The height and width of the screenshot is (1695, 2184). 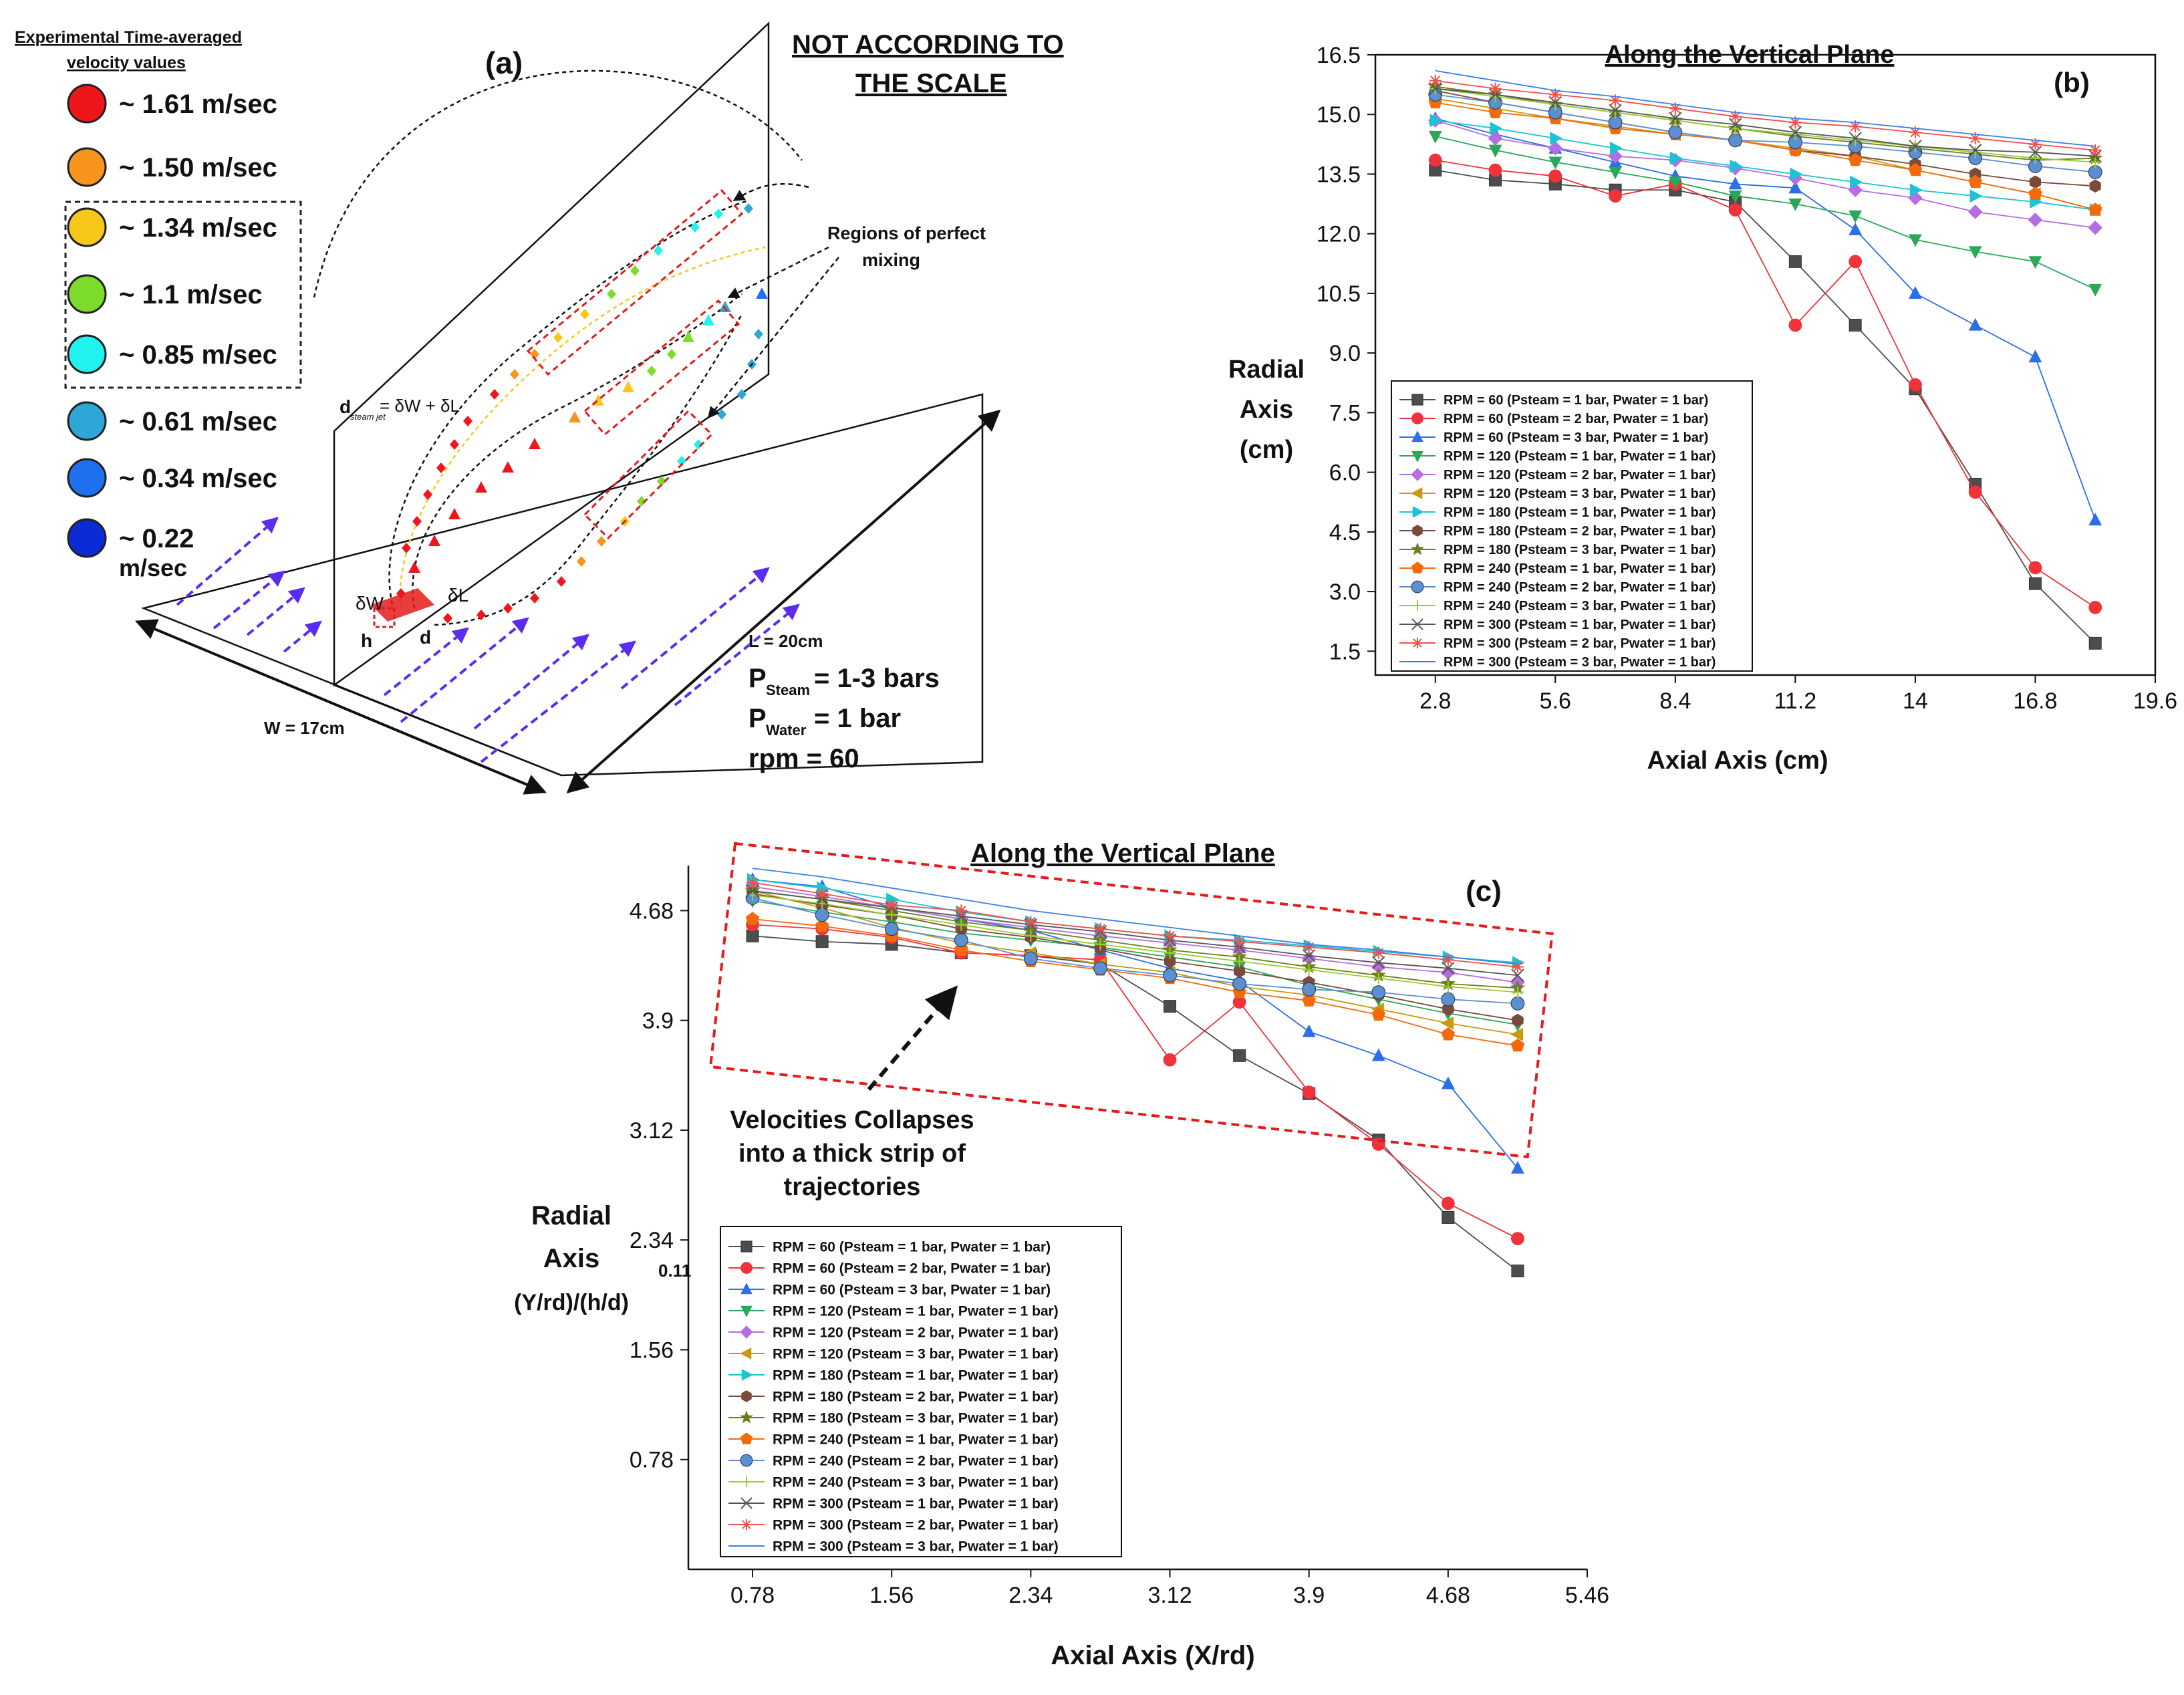 What do you see at coordinates (504, 62) in the screenshot?
I see `panel-a-label: (a)` at bounding box center [504, 62].